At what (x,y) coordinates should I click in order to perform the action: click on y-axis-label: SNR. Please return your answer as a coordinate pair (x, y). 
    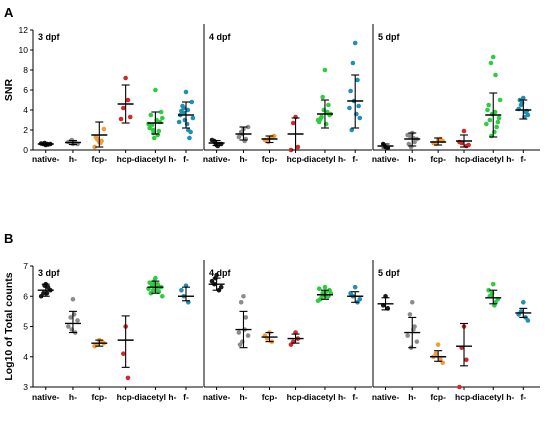
    Looking at the image, I should click on (9, 89).